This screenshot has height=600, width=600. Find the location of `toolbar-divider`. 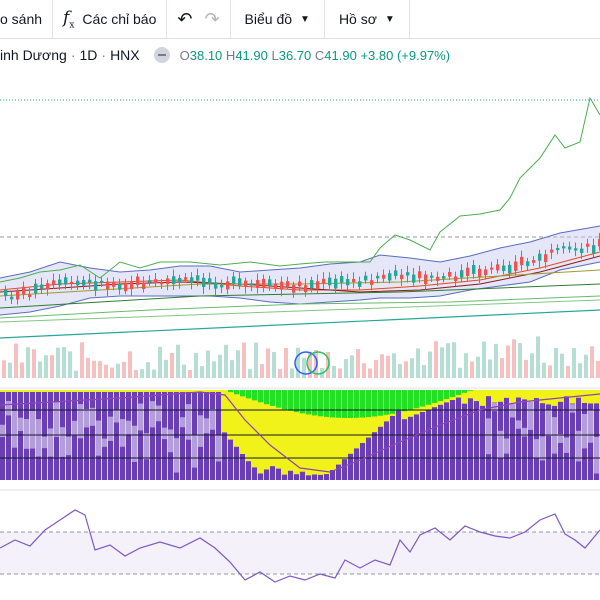

toolbar-divider is located at coordinates (167, 19).